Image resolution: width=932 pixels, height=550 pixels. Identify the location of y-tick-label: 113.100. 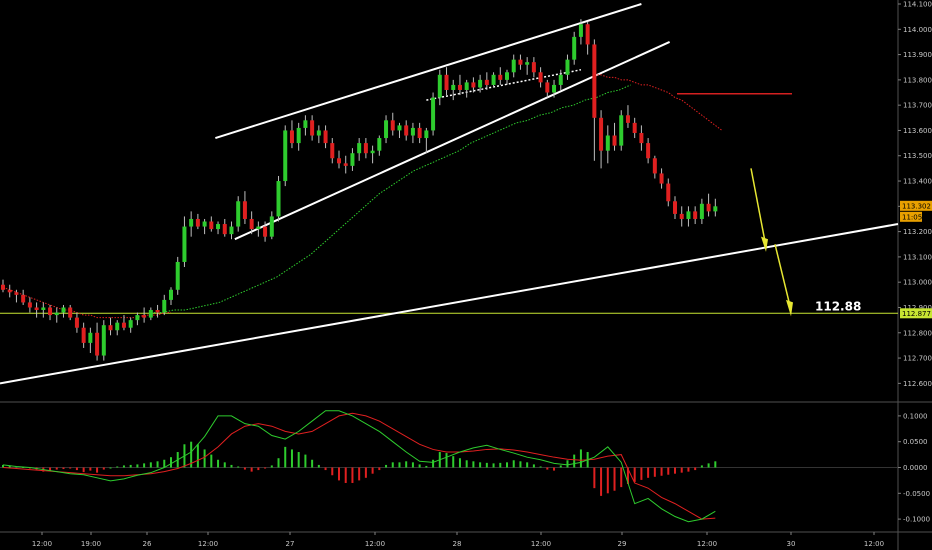
(917, 257).